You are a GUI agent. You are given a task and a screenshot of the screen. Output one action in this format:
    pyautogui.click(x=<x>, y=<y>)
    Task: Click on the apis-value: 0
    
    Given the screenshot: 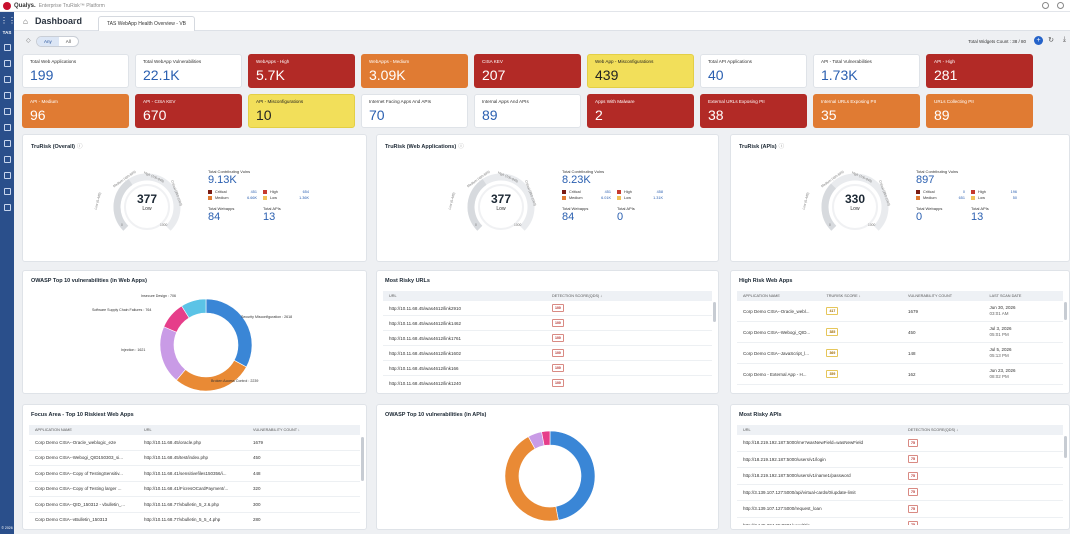 What is the action you would take?
    pyautogui.click(x=620, y=217)
    